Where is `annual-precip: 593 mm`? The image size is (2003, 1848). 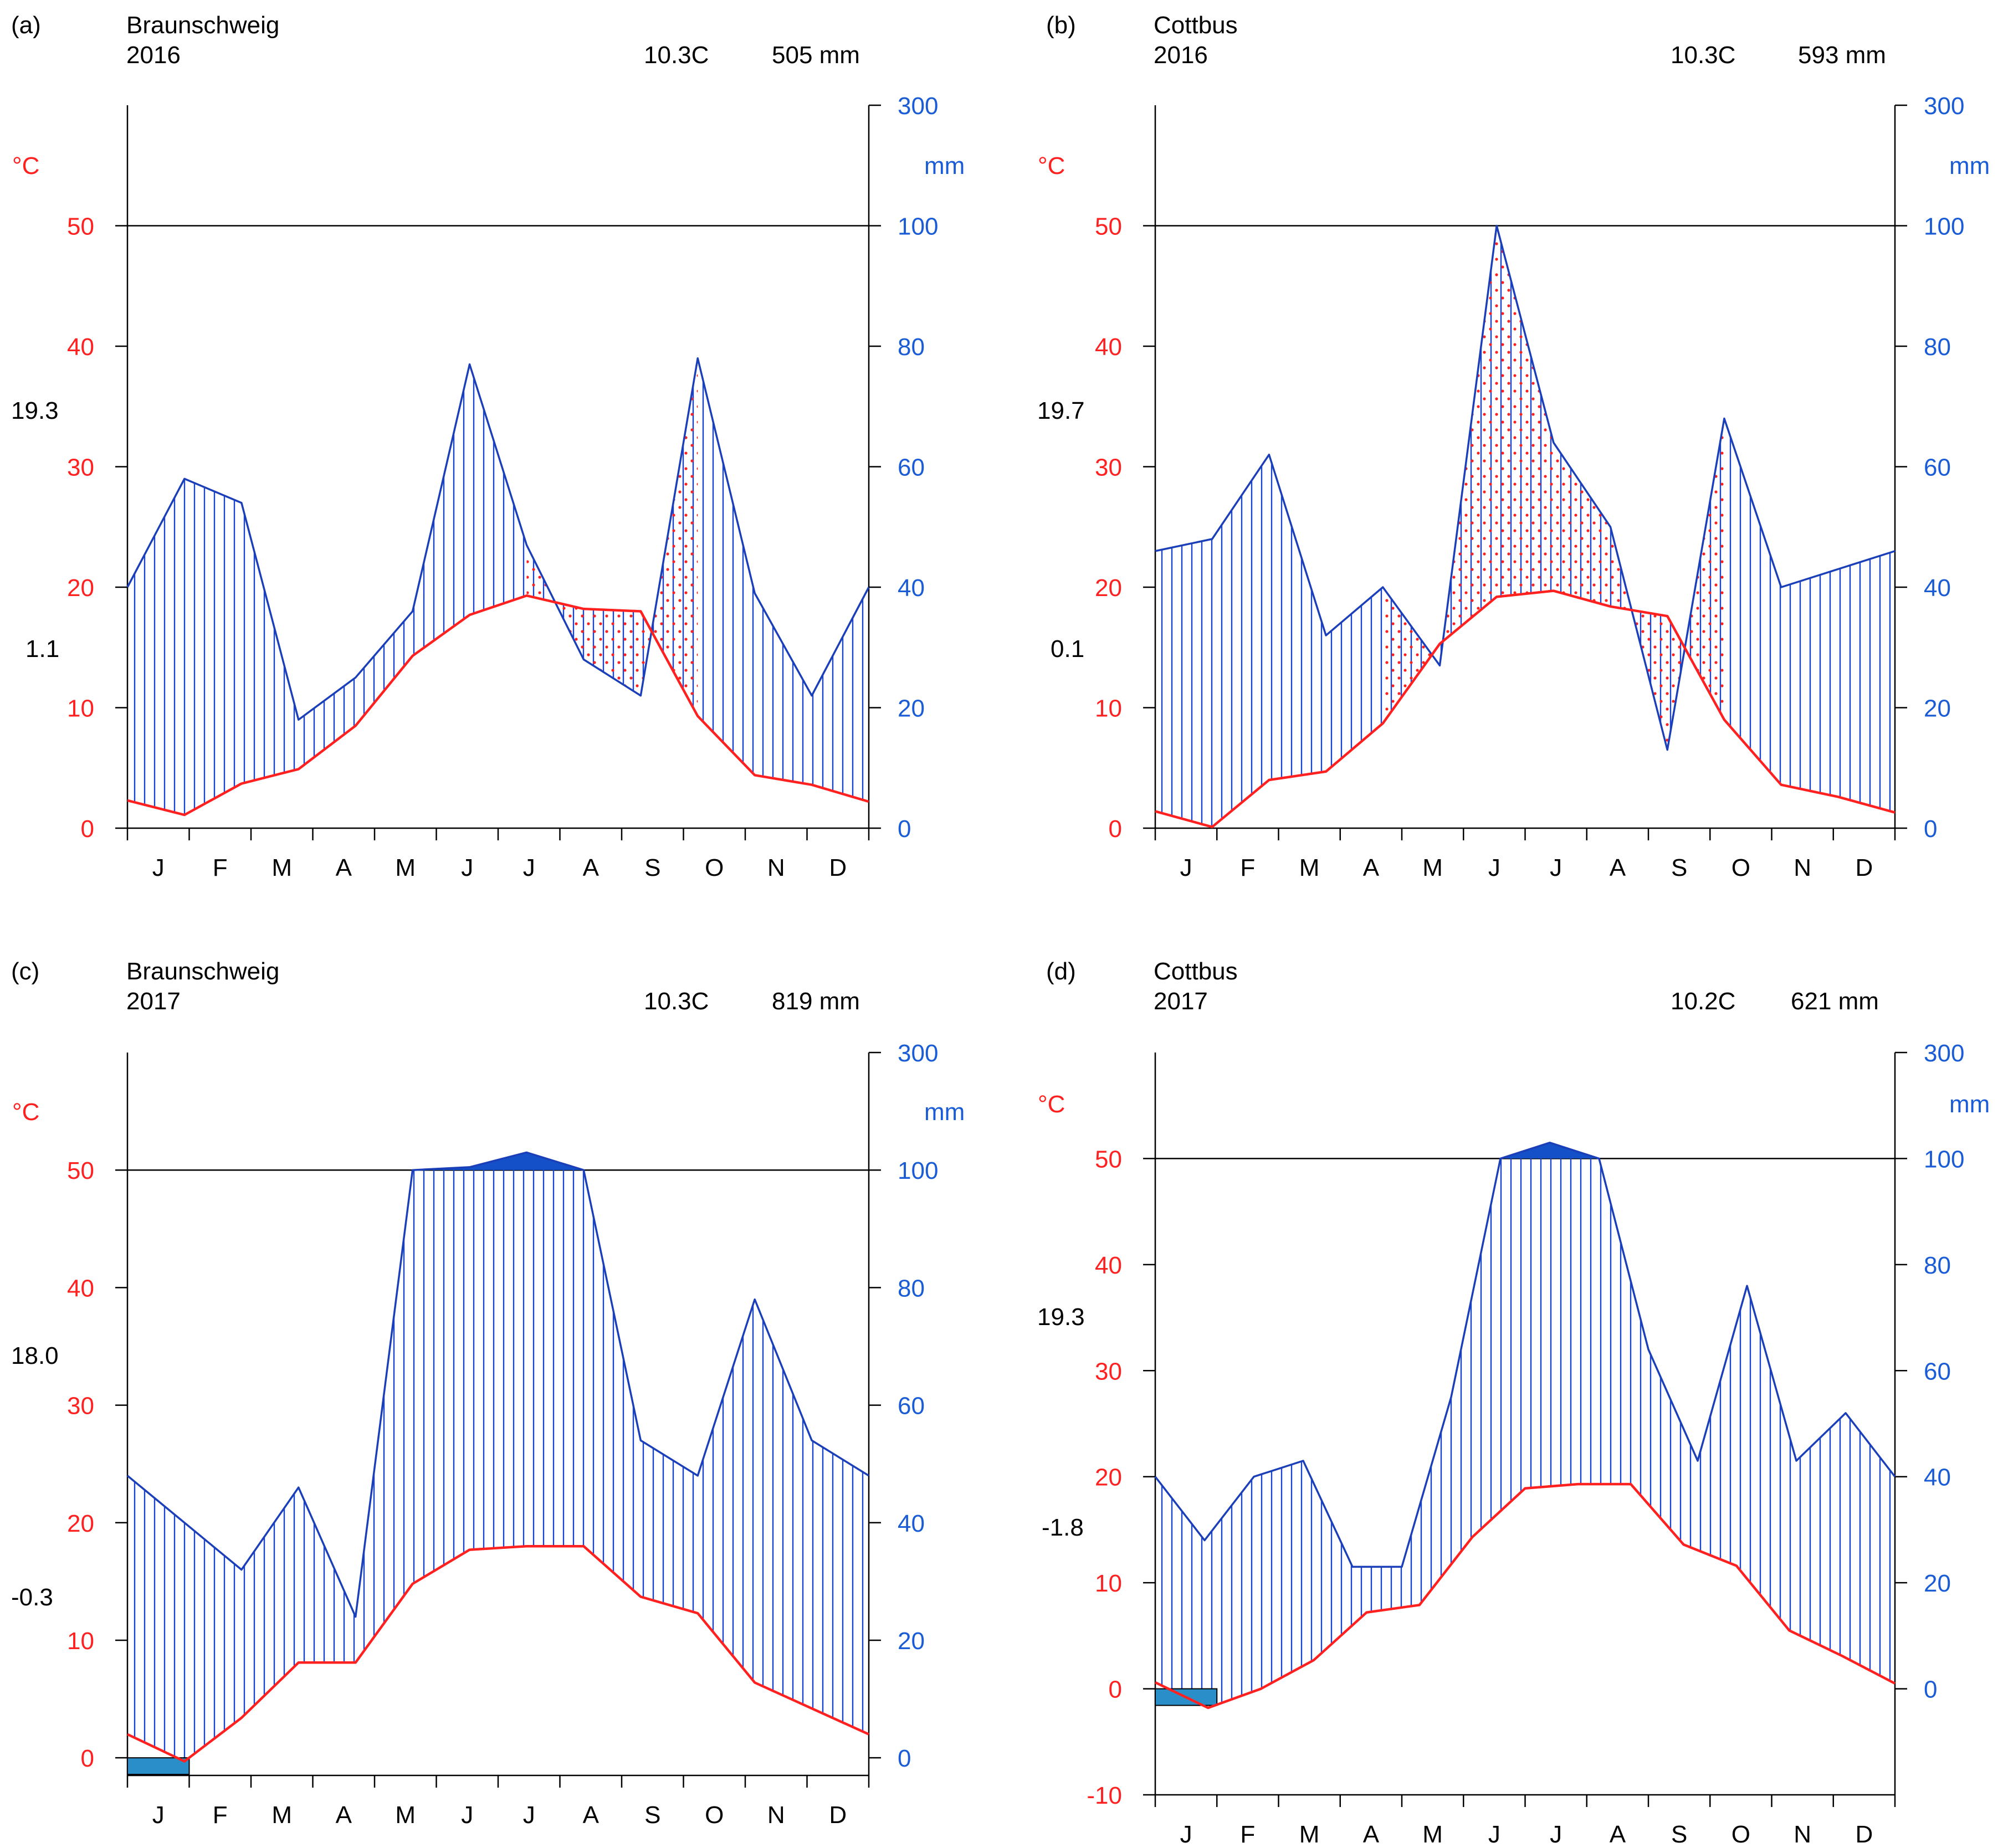 annual-precip: 593 mm is located at coordinates (1842, 55).